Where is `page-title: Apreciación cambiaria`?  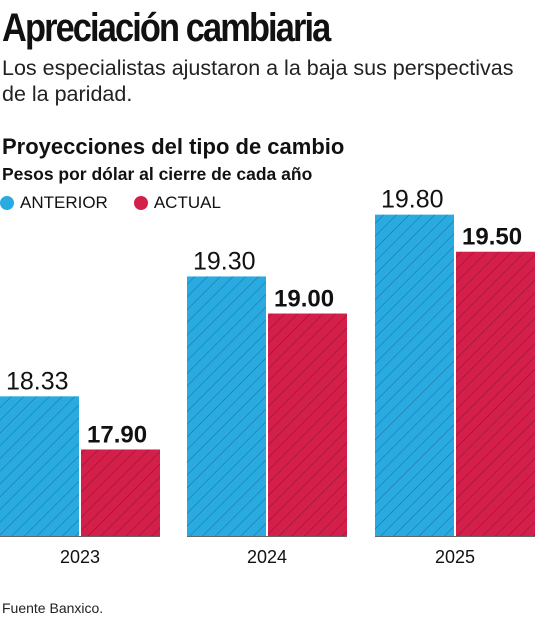 page-title: Apreciación cambiaria is located at coordinates (166, 28).